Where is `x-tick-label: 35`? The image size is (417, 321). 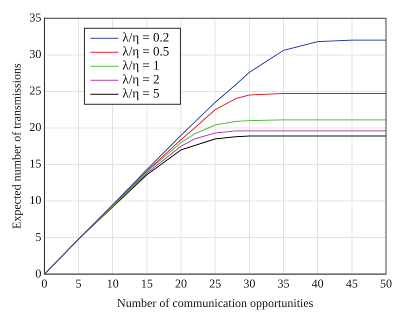
x-tick-label: 35 is located at coordinates (284, 283).